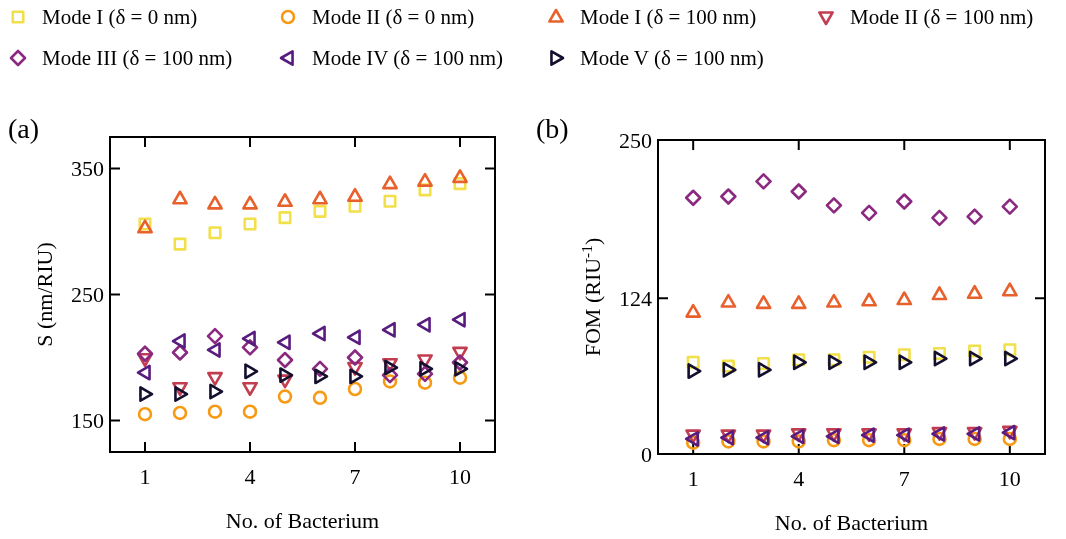  What do you see at coordinates (942, 17) in the screenshot?
I see `legend-label: Mode II (δ = 100 nm)` at bounding box center [942, 17].